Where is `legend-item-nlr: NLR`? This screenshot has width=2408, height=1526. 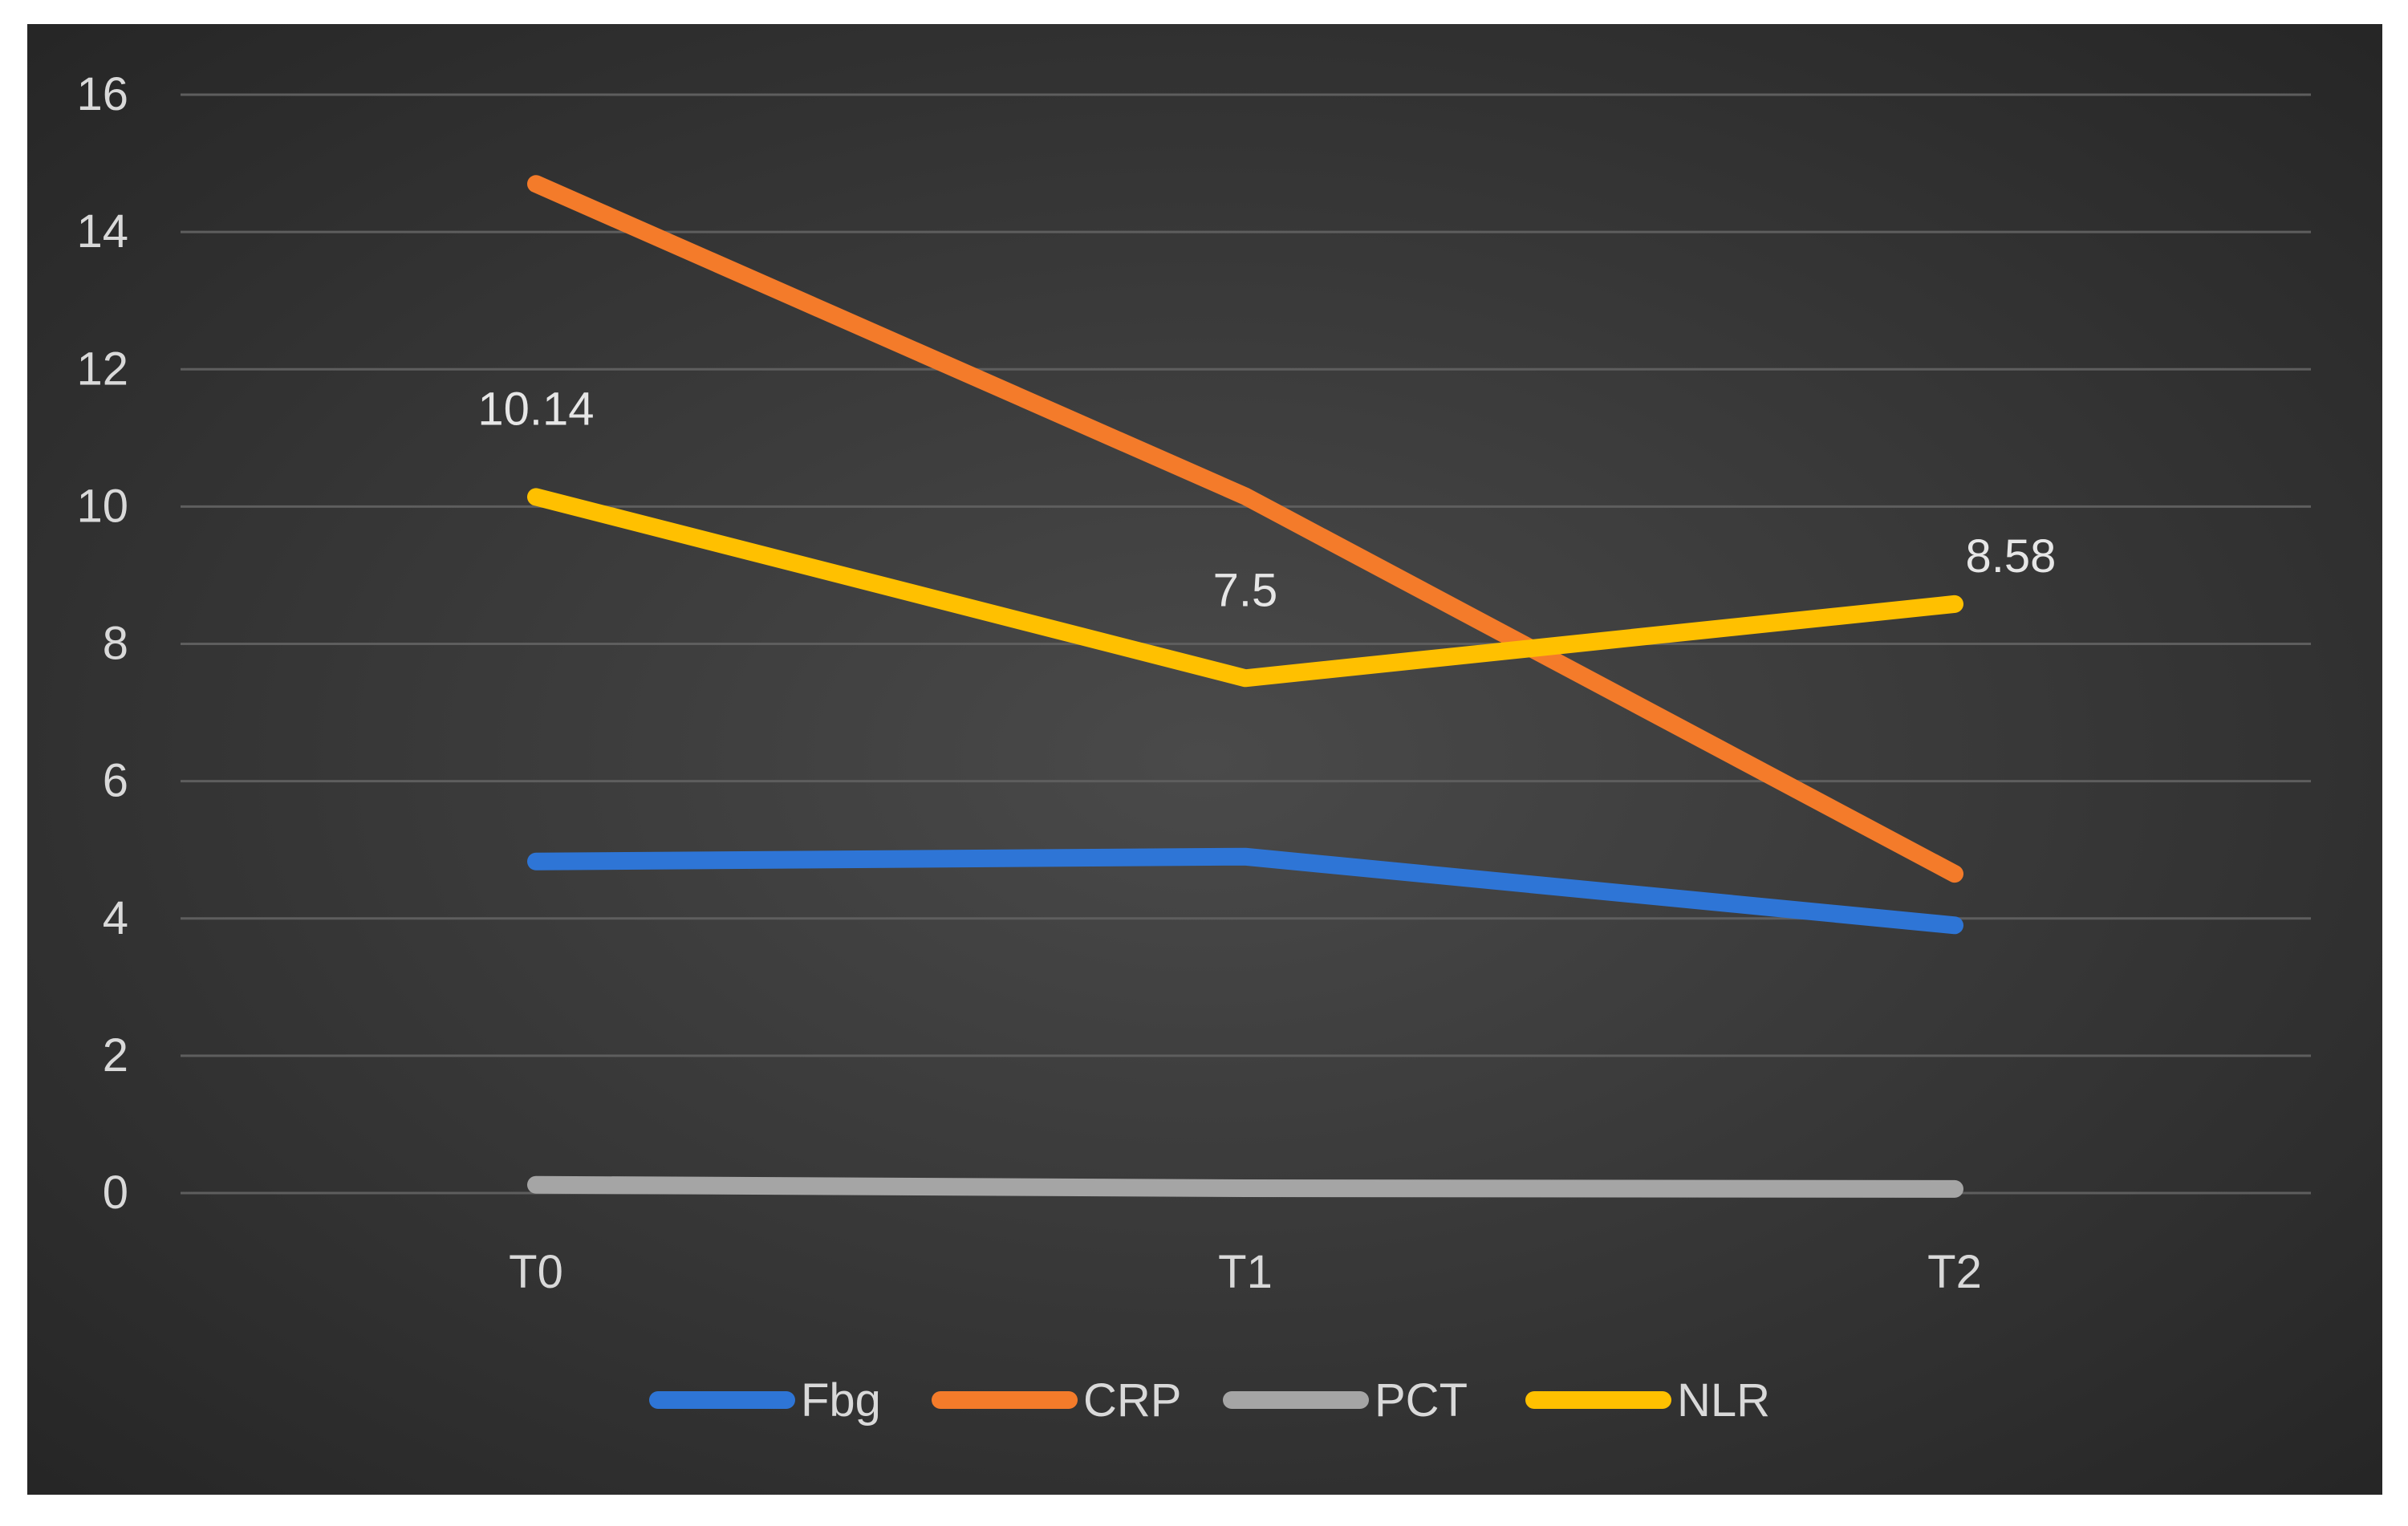
legend-item-nlr: NLR is located at coordinates (1647, 1400).